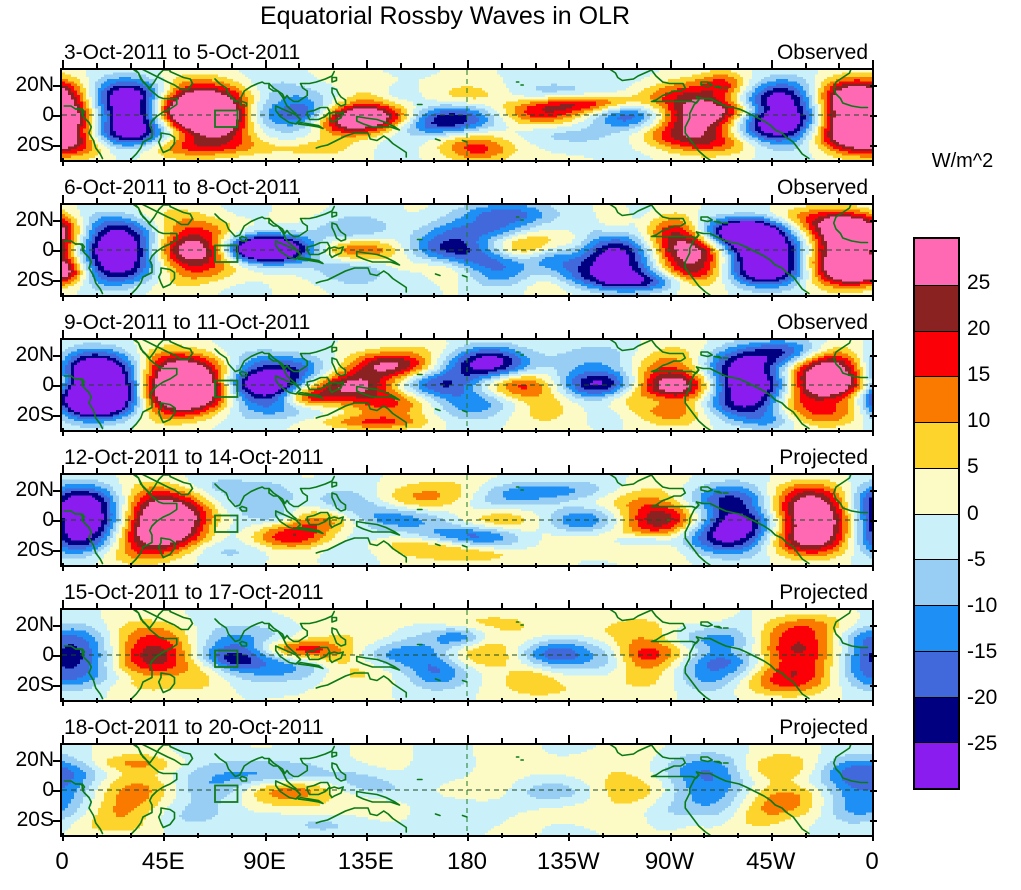 The width and height of the screenshot is (1021, 890). I want to click on olr-anomaly-map, so click(467, 385).